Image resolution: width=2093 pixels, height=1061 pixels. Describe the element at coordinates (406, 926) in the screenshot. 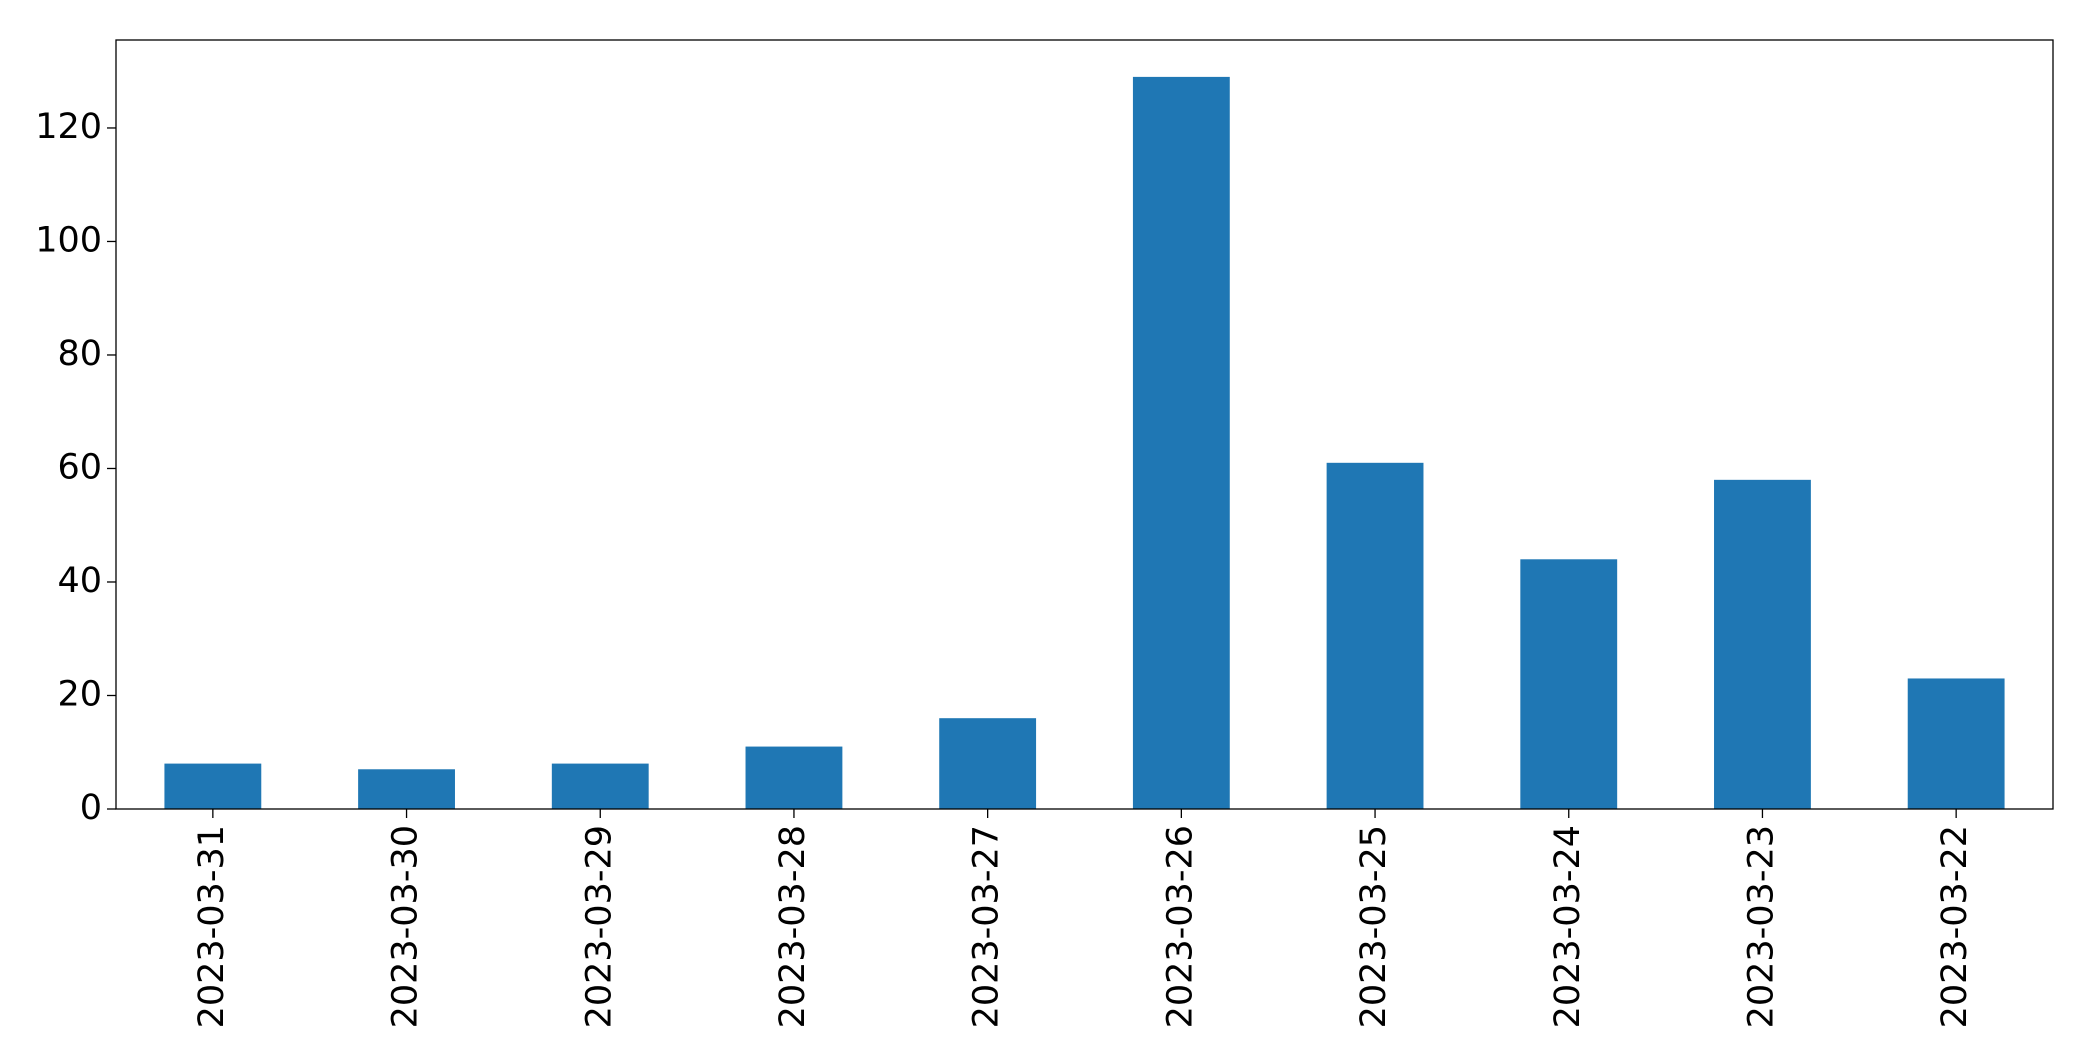

I see `x-tick-label: 2023-03-30` at that location.